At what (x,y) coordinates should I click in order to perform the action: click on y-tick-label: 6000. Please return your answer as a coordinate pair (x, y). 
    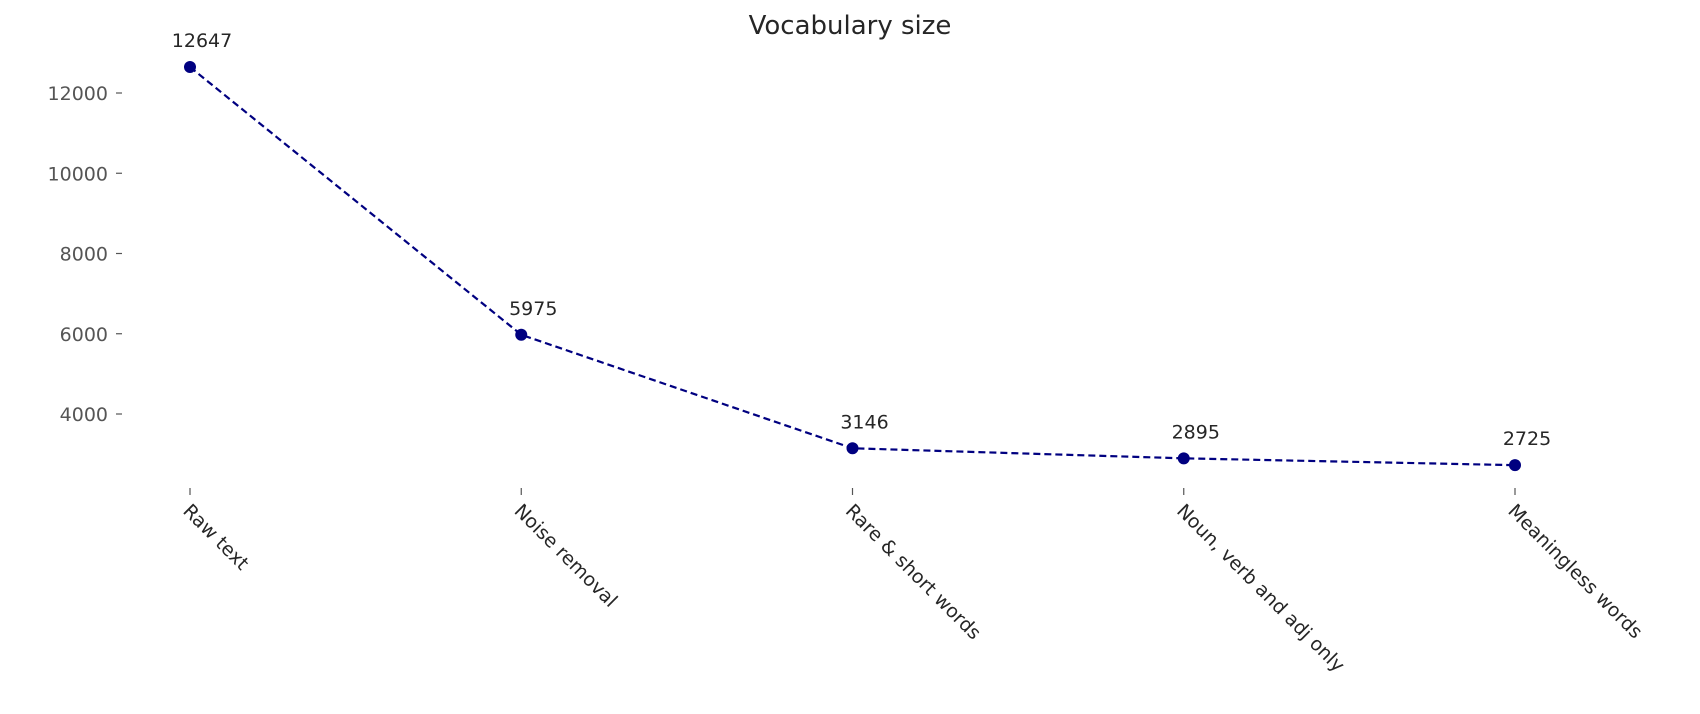
    Looking at the image, I should click on (84, 335).